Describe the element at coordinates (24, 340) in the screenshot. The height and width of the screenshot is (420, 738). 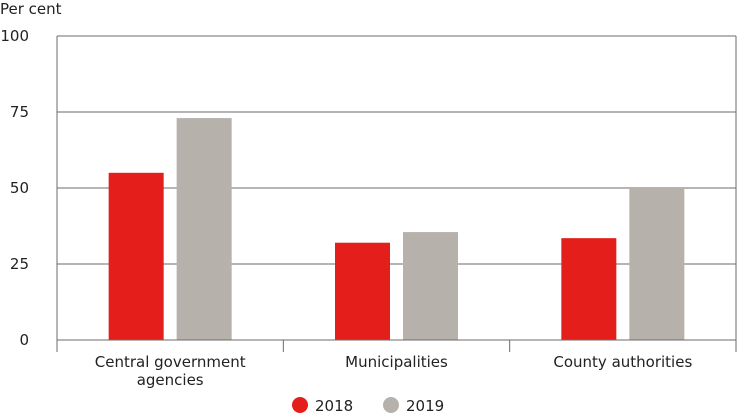
I see `y-tick-label: 0` at that location.